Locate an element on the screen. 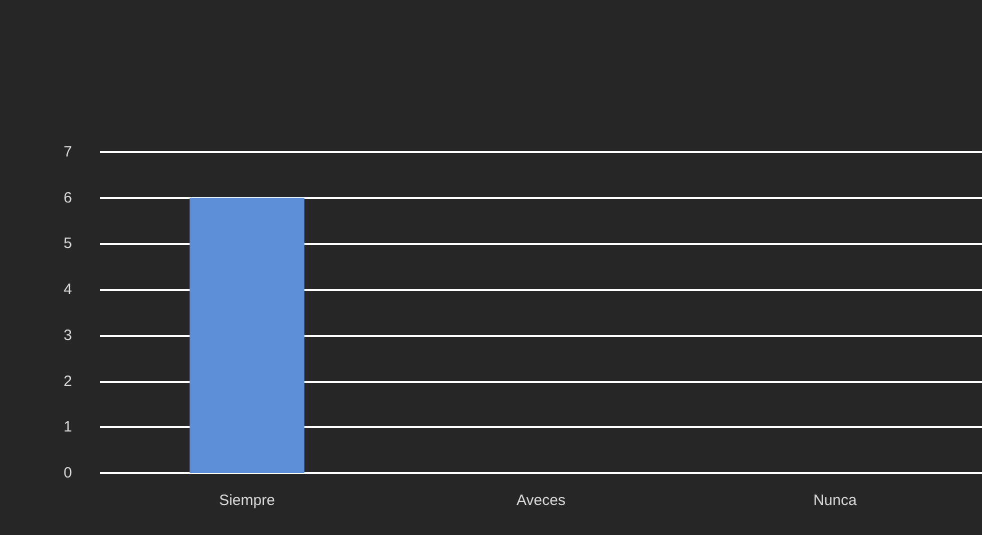  y-tick-label: 2 is located at coordinates (68, 381).